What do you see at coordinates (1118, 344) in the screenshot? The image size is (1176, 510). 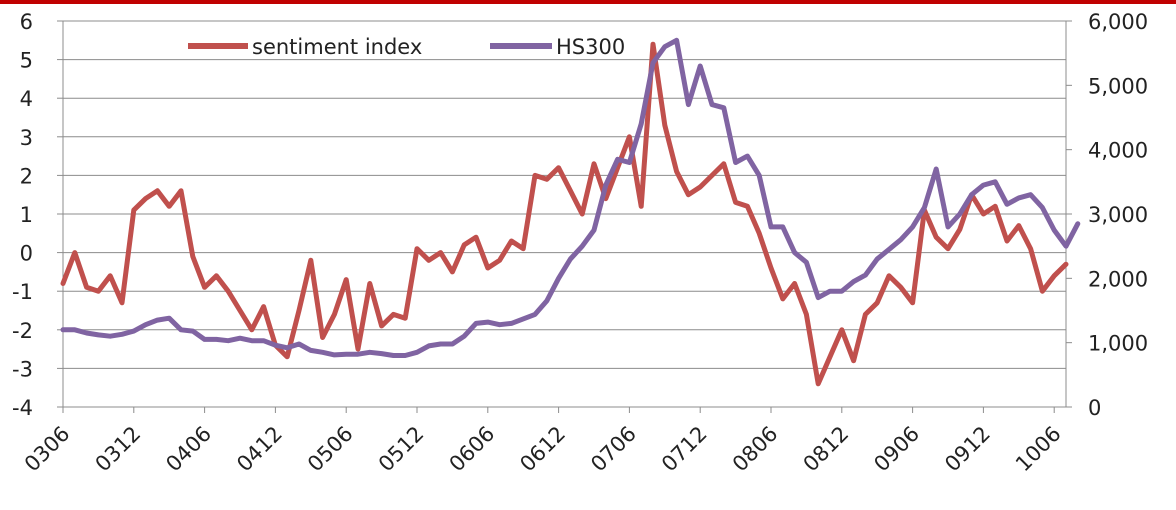 I see `y-right-tick-label: 1,000` at bounding box center [1118, 344].